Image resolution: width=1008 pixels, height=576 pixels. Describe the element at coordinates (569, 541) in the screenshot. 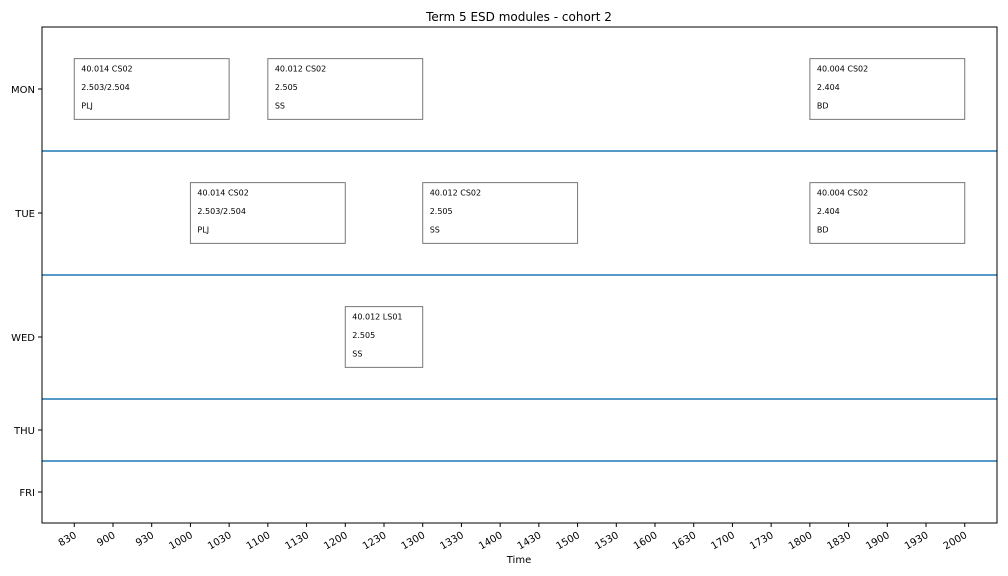

I see `x-tick-label: 1500` at that location.